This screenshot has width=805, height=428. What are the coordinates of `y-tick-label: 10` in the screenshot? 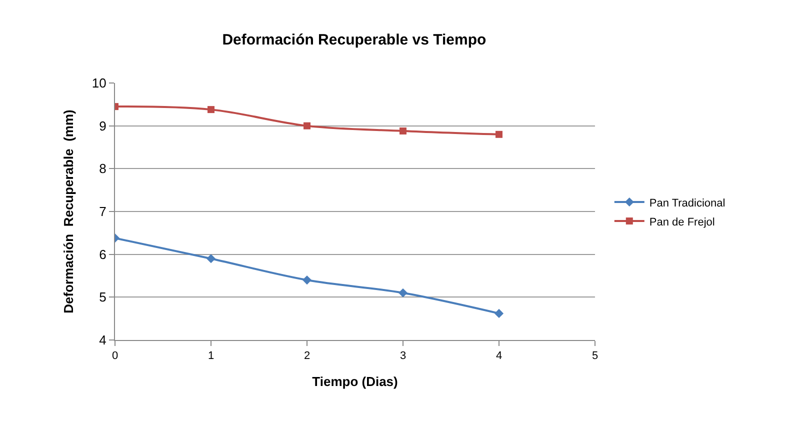 It's located at (99, 83).